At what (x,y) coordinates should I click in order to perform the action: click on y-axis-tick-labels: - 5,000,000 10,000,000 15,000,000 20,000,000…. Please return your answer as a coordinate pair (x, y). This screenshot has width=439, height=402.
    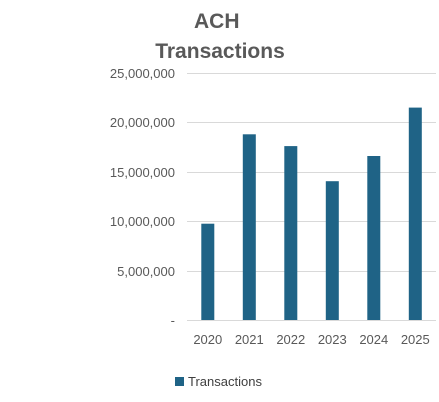
    Looking at the image, I should click on (142, 197).